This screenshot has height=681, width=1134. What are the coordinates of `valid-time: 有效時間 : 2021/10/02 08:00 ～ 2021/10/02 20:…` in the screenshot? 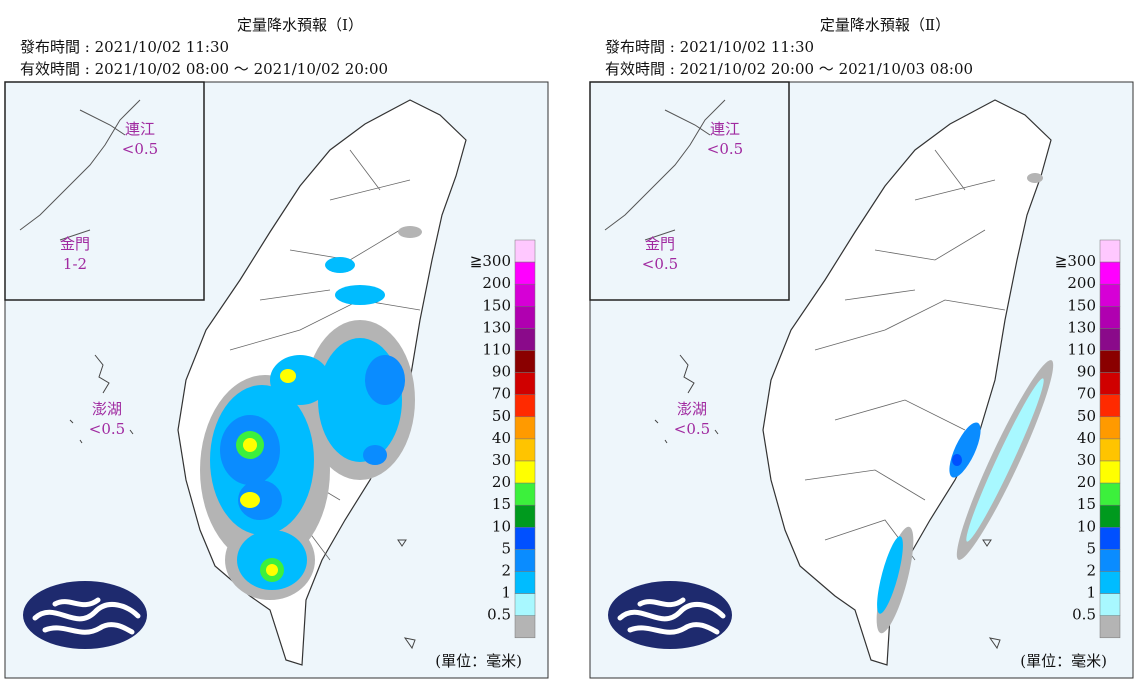 It's located at (204, 69).